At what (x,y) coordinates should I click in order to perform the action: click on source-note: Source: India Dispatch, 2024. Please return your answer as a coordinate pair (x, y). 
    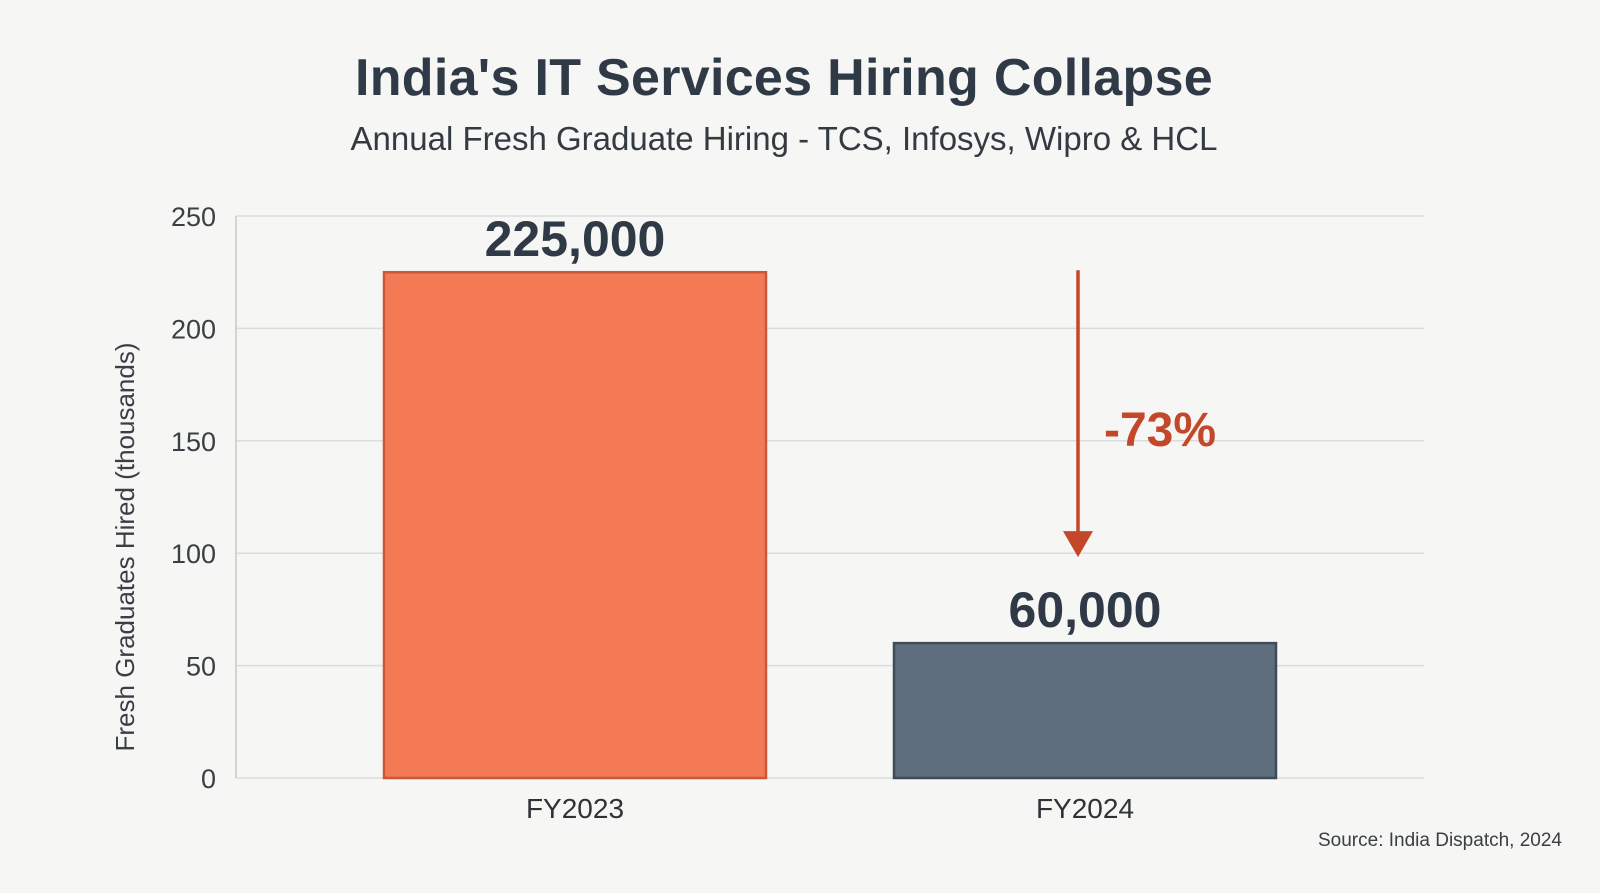
    Looking at the image, I should click on (1440, 840).